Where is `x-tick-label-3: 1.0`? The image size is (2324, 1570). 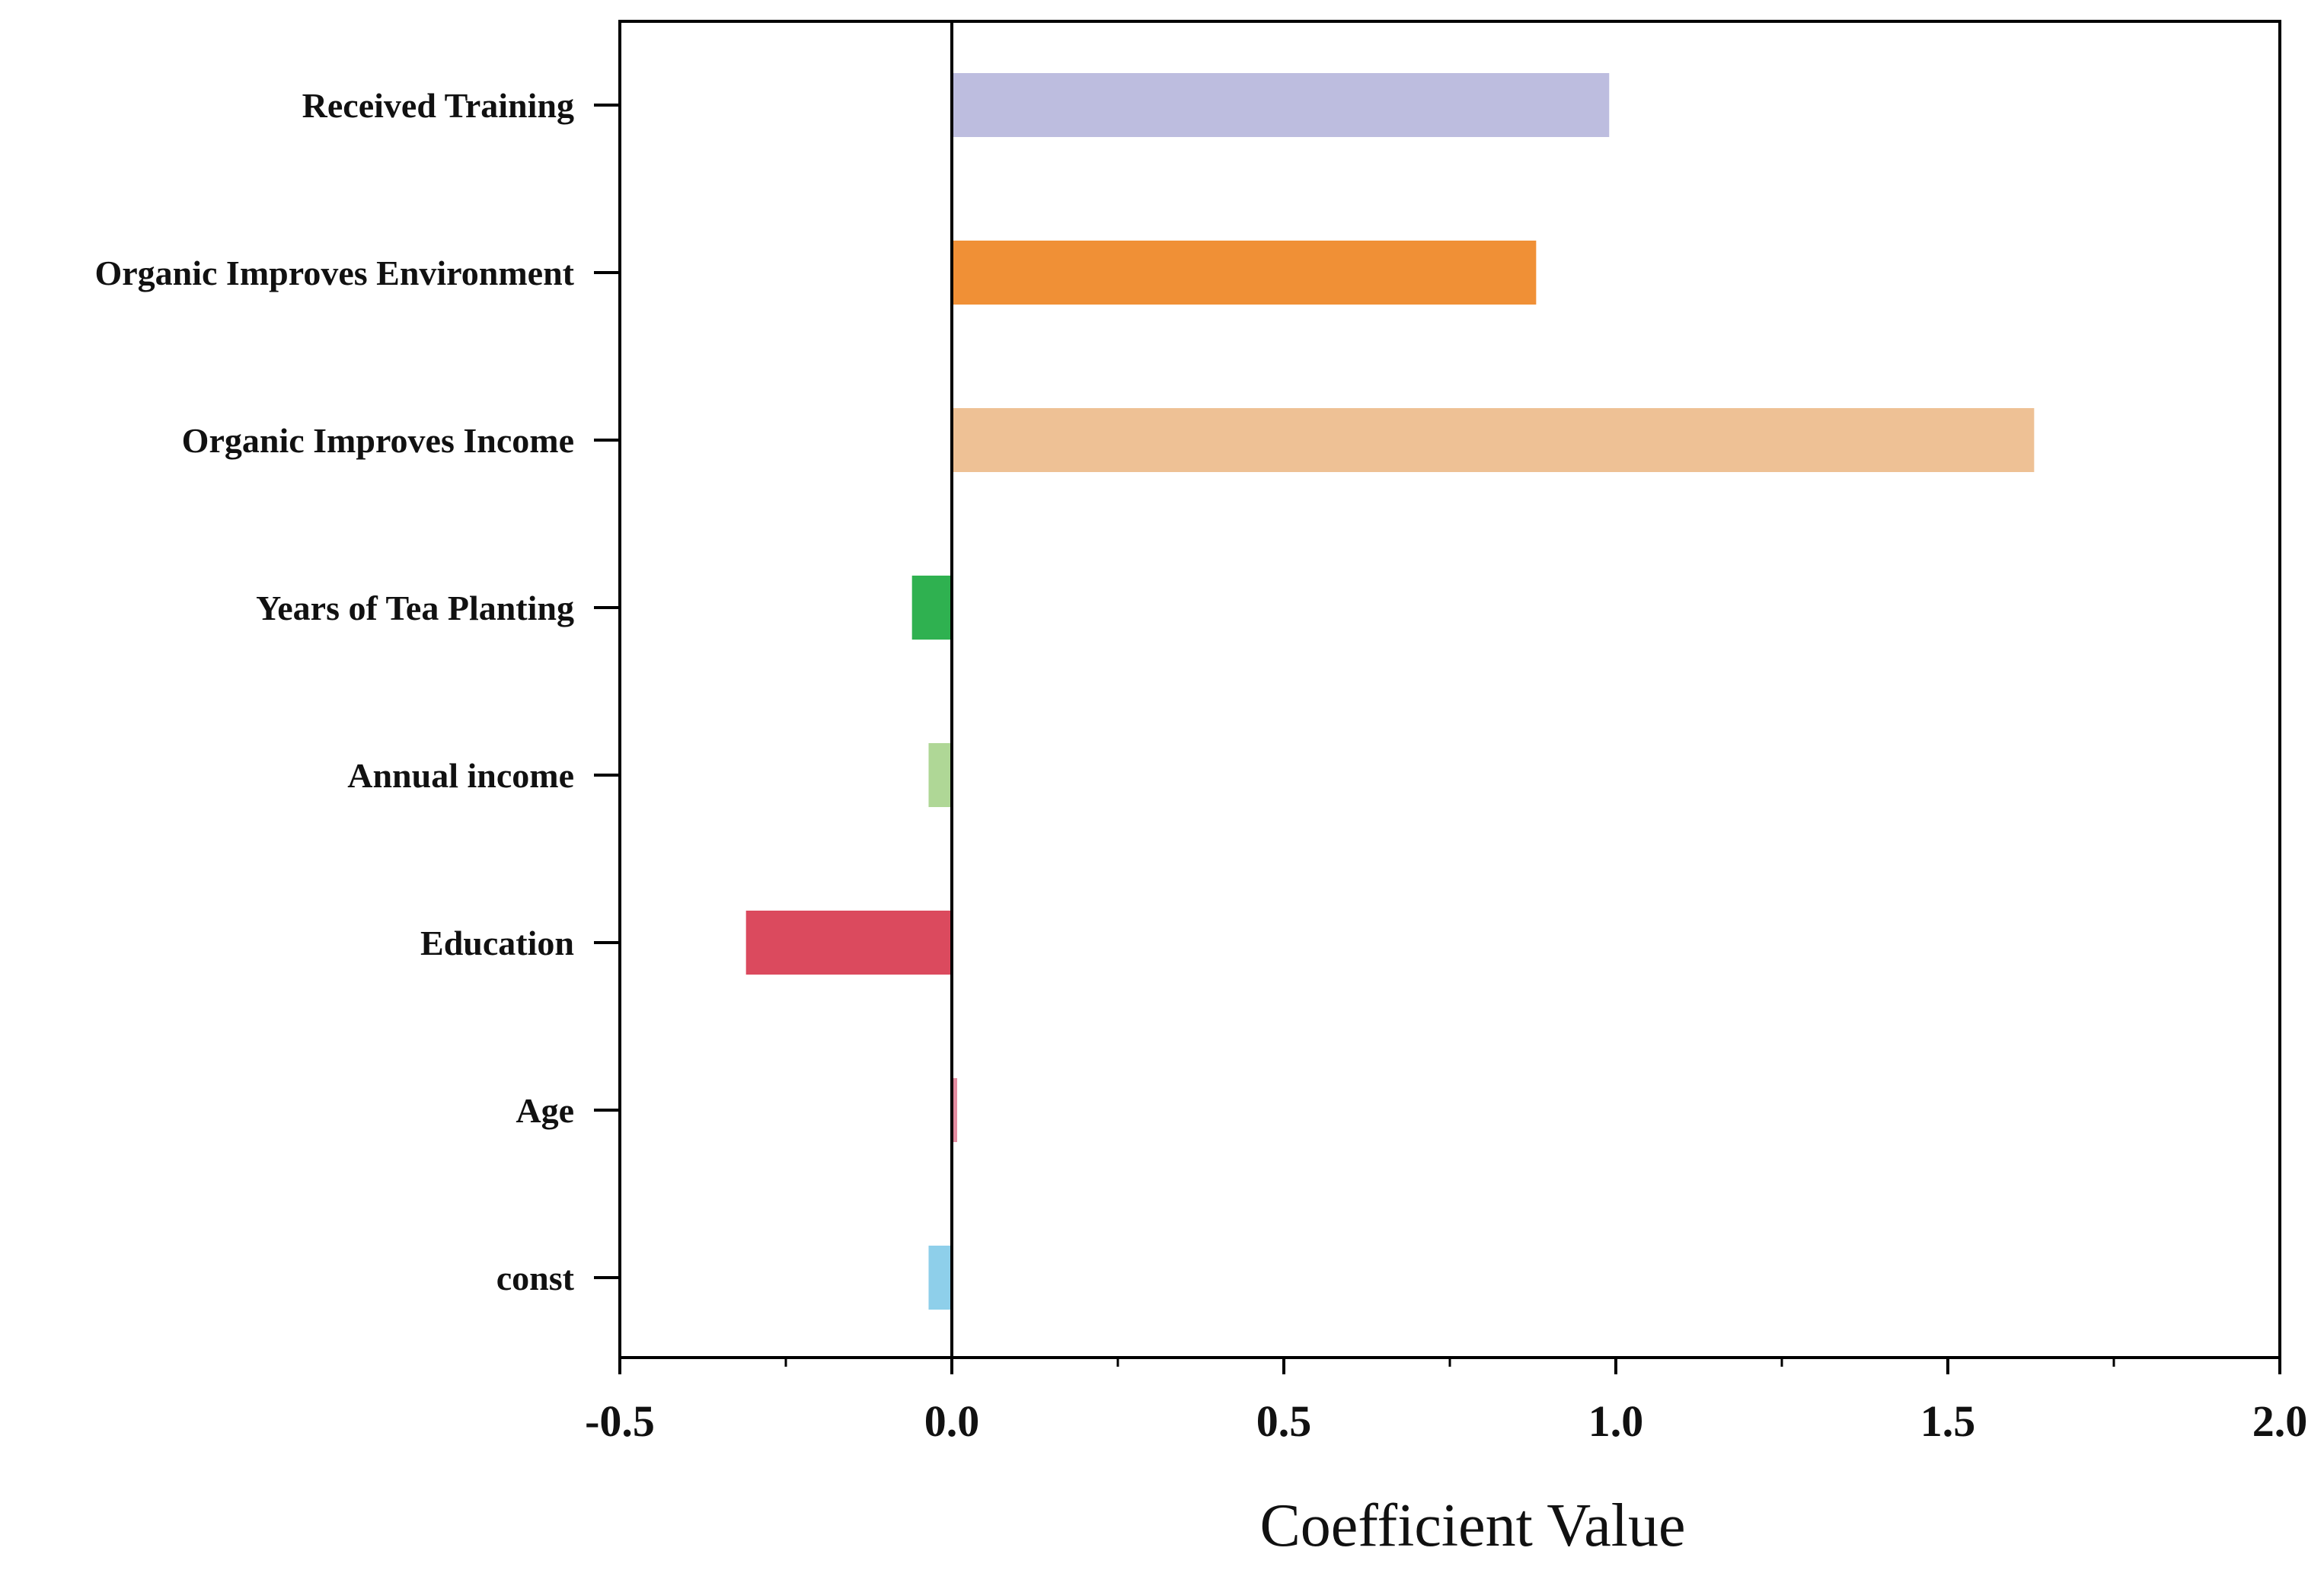
x-tick-label-3: 1.0 is located at coordinates (1616, 1421).